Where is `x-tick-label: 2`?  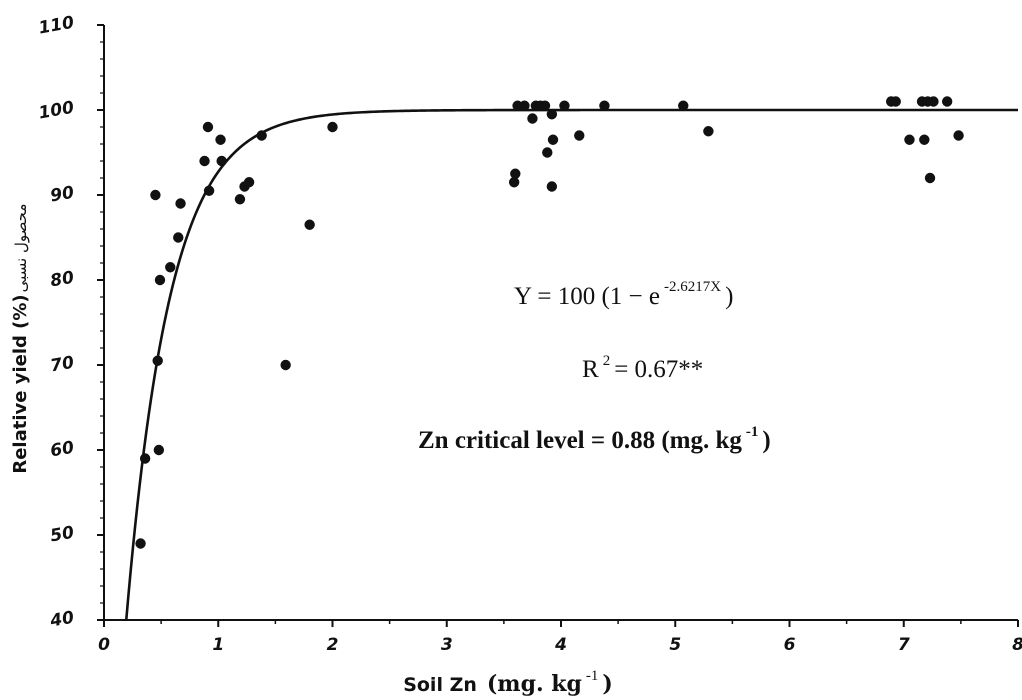
x-tick-label: 2 is located at coordinates (333, 645).